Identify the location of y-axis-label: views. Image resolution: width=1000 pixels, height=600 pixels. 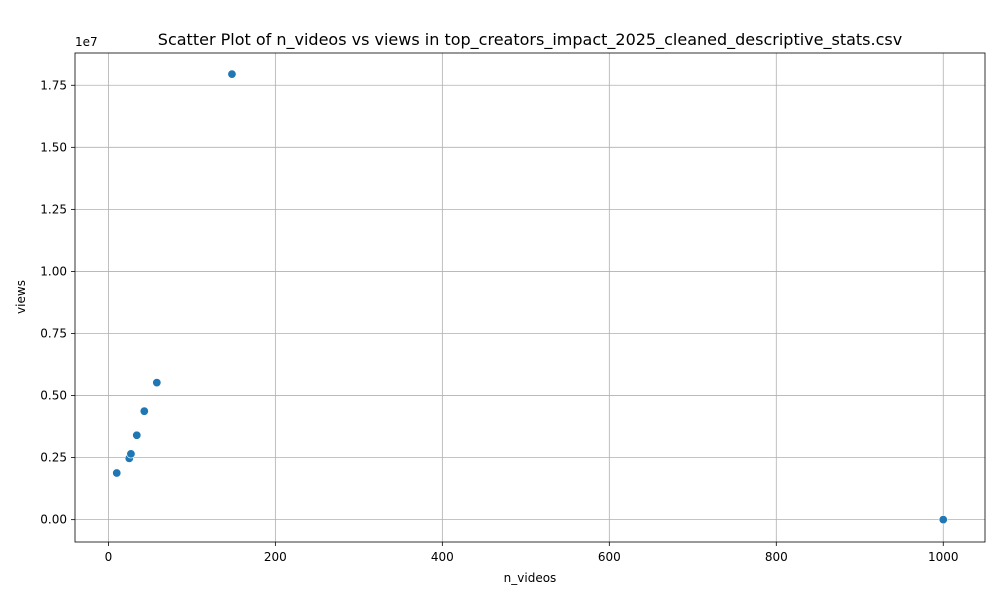
(21, 297).